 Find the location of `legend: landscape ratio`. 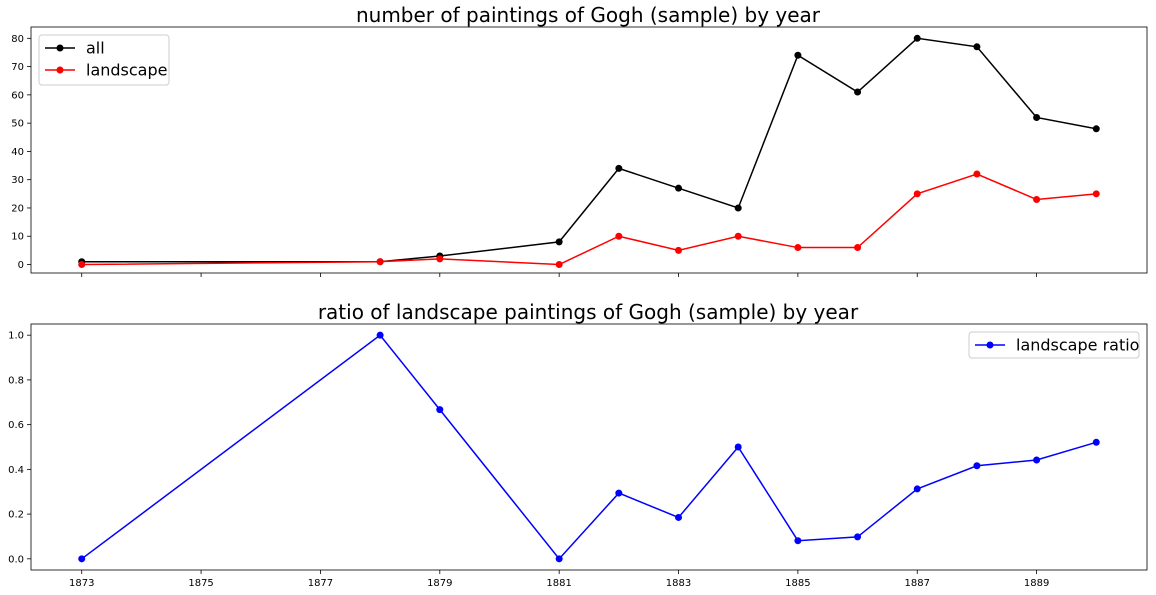

legend: landscape ratio is located at coordinates (1054, 345).